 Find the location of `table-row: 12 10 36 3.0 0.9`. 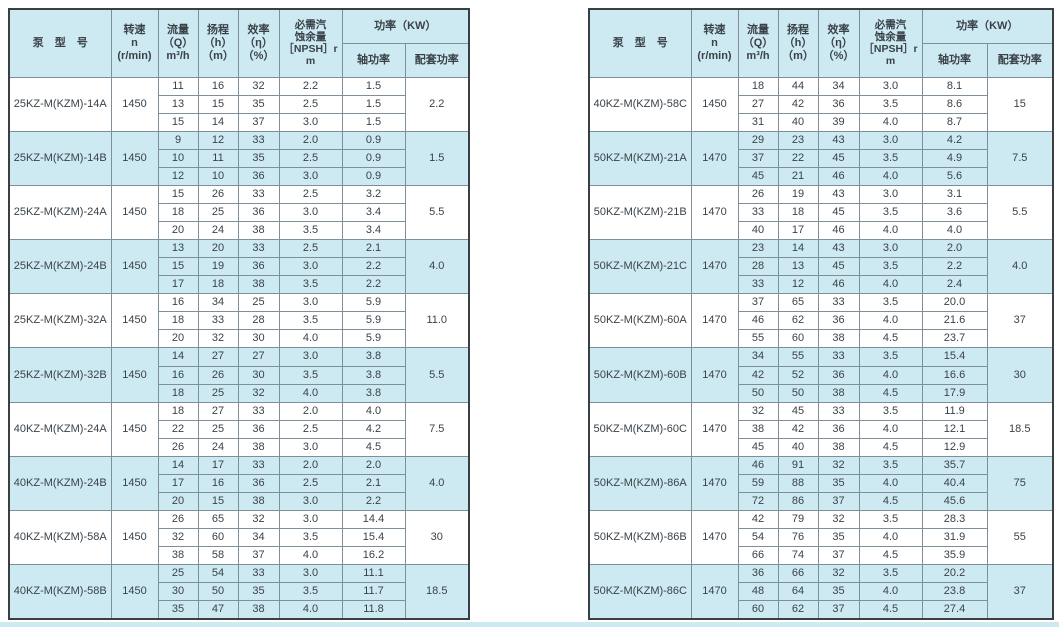

table-row: 12 10 36 3.0 0.9 is located at coordinates (239, 176).